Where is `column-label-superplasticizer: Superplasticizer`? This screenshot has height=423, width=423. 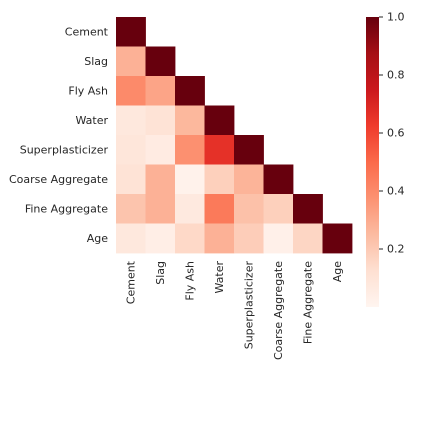
column-label-superplasticizer: Superplasticizer is located at coordinates (248, 305).